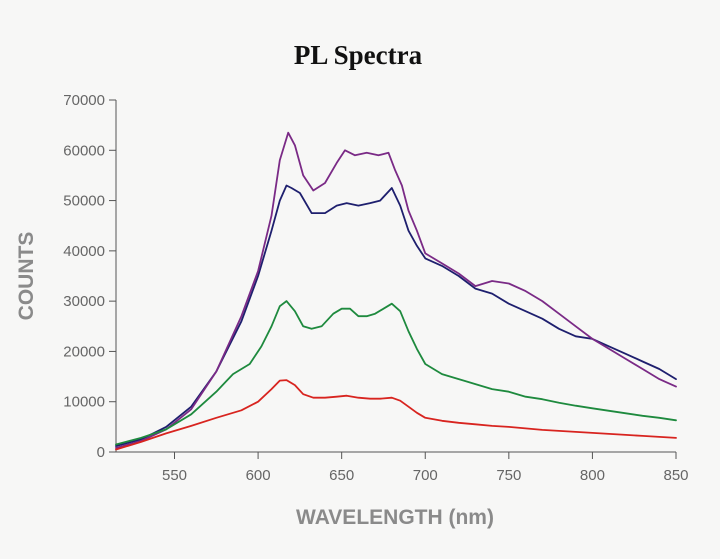 This screenshot has width=720, height=559. What do you see at coordinates (26, 276) in the screenshot?
I see `y-axis-label: COUNTS` at bounding box center [26, 276].